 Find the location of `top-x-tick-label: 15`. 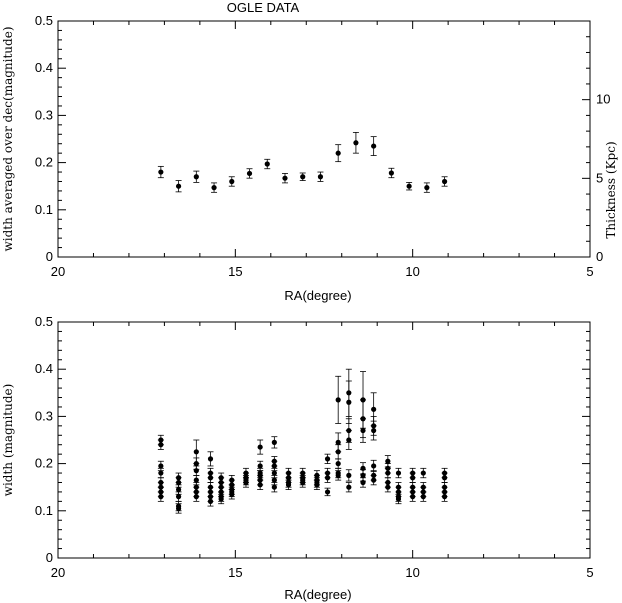

top-x-tick-label: 15 is located at coordinates (235, 271).